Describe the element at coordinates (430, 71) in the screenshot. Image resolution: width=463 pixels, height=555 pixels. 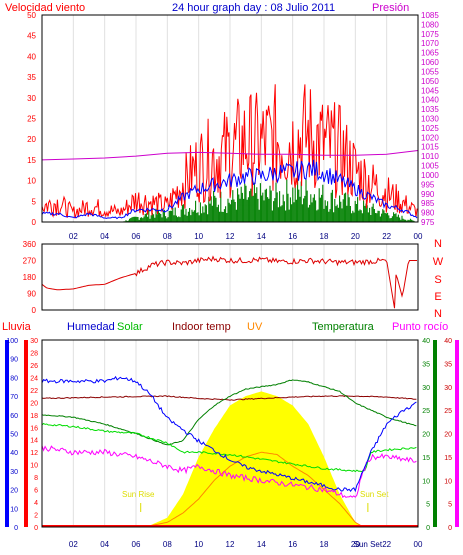
I see `pressure-tick-label: 1055` at that location.